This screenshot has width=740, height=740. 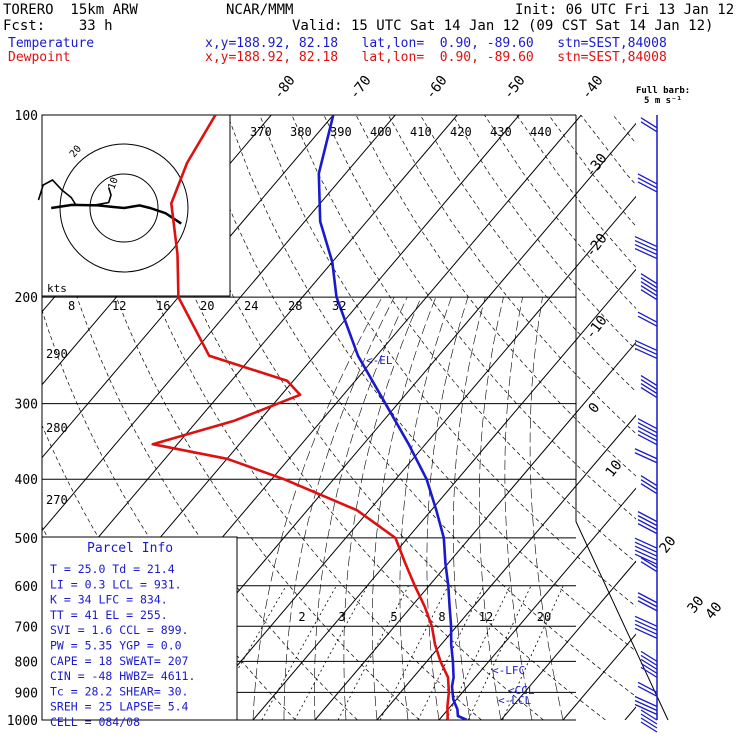 I want to click on pressure-label-600: 600, so click(x=26, y=587).